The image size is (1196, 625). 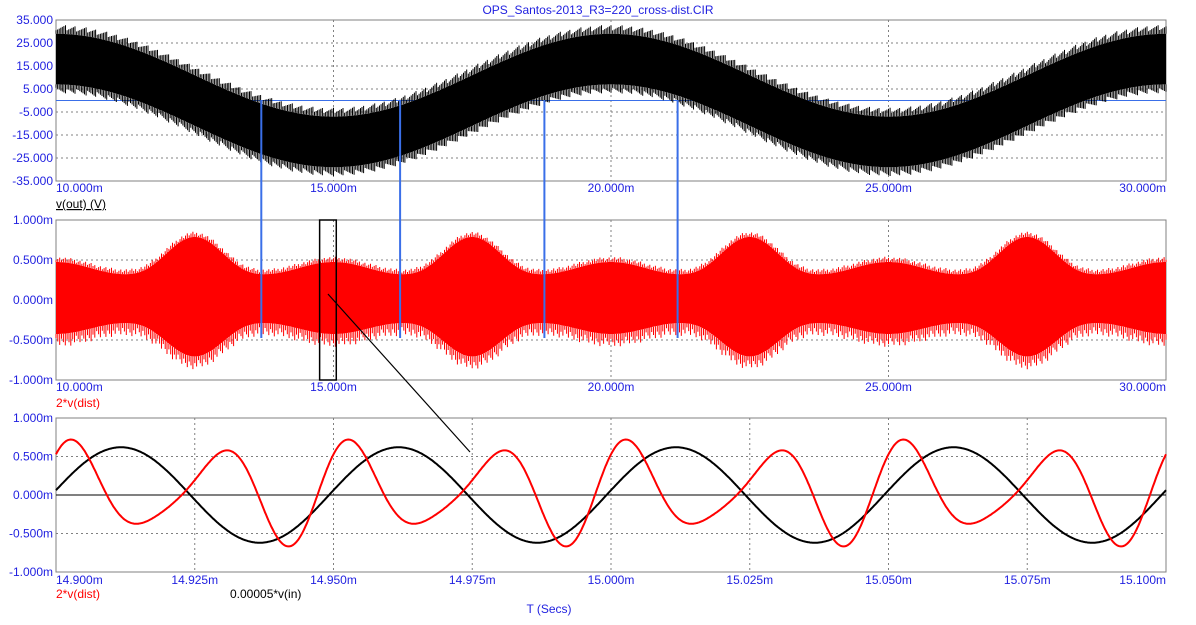 I want to click on x-tick-label: 15.050m, so click(x=888, y=580).